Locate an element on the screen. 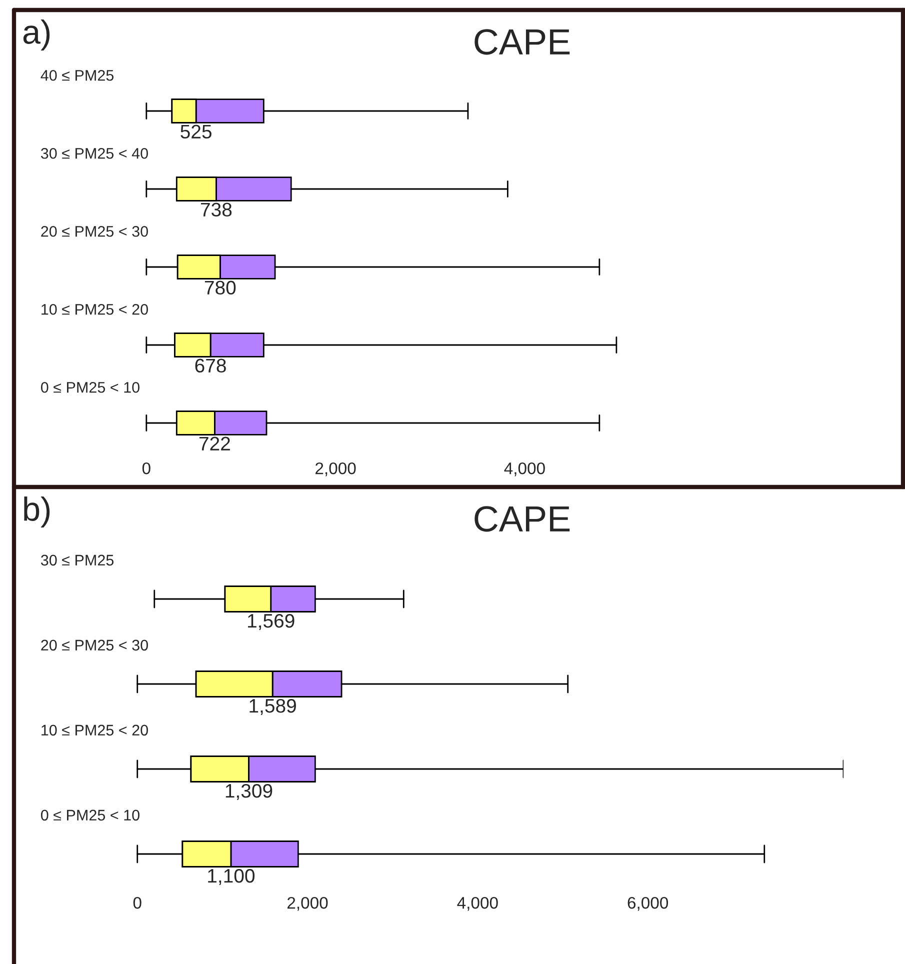 The width and height of the screenshot is (905, 964). text: b) is located at coordinates (37, 512).